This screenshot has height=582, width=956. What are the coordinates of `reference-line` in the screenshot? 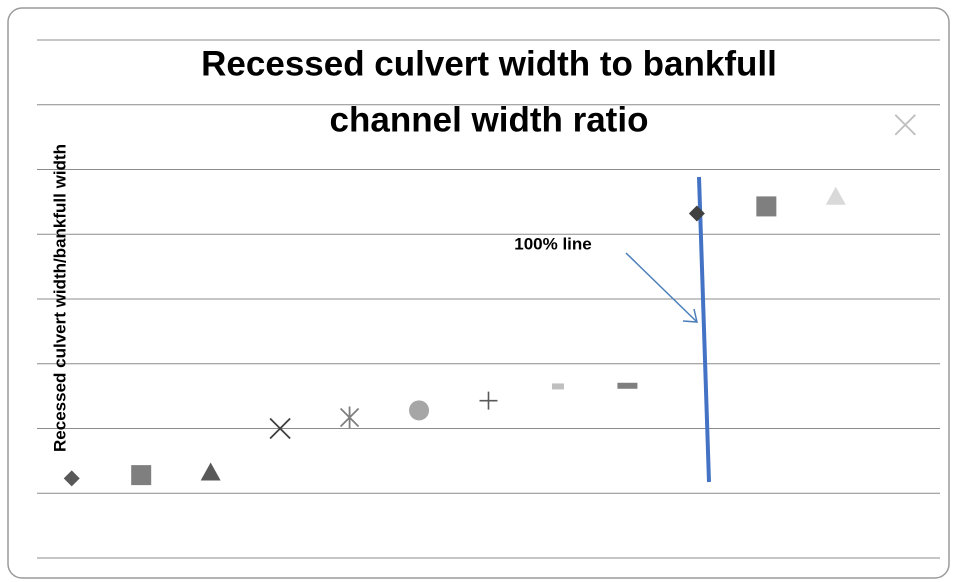 It's located at (704, 329).